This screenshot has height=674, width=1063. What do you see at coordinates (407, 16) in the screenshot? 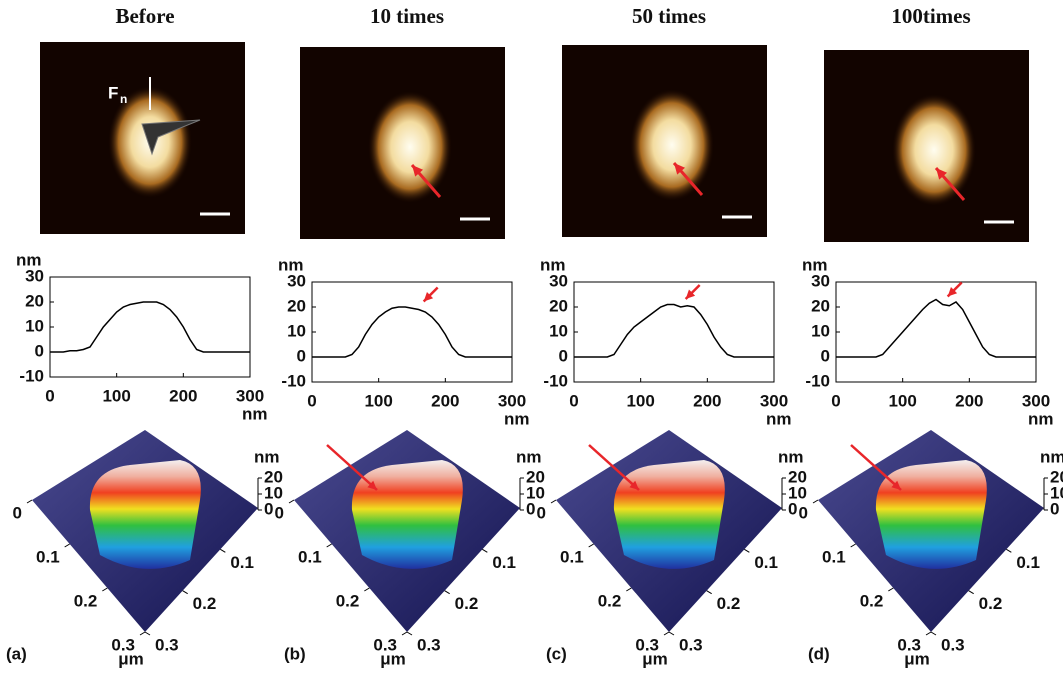
I see `panel-title: 10 times` at bounding box center [407, 16].